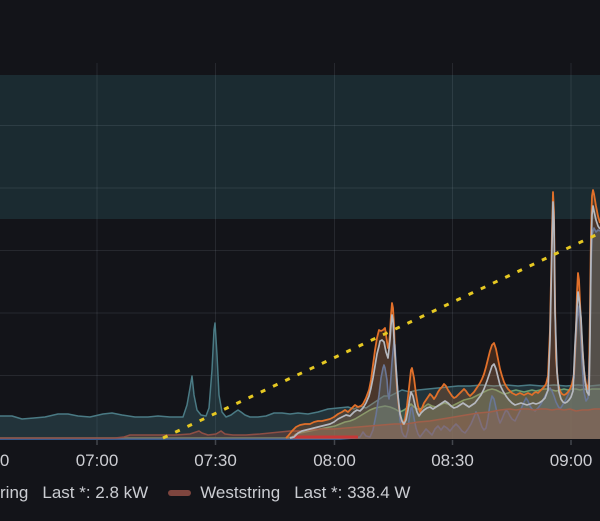  What do you see at coordinates (215, 460) in the screenshot?
I see `x-tick-label: 07:30` at bounding box center [215, 460].